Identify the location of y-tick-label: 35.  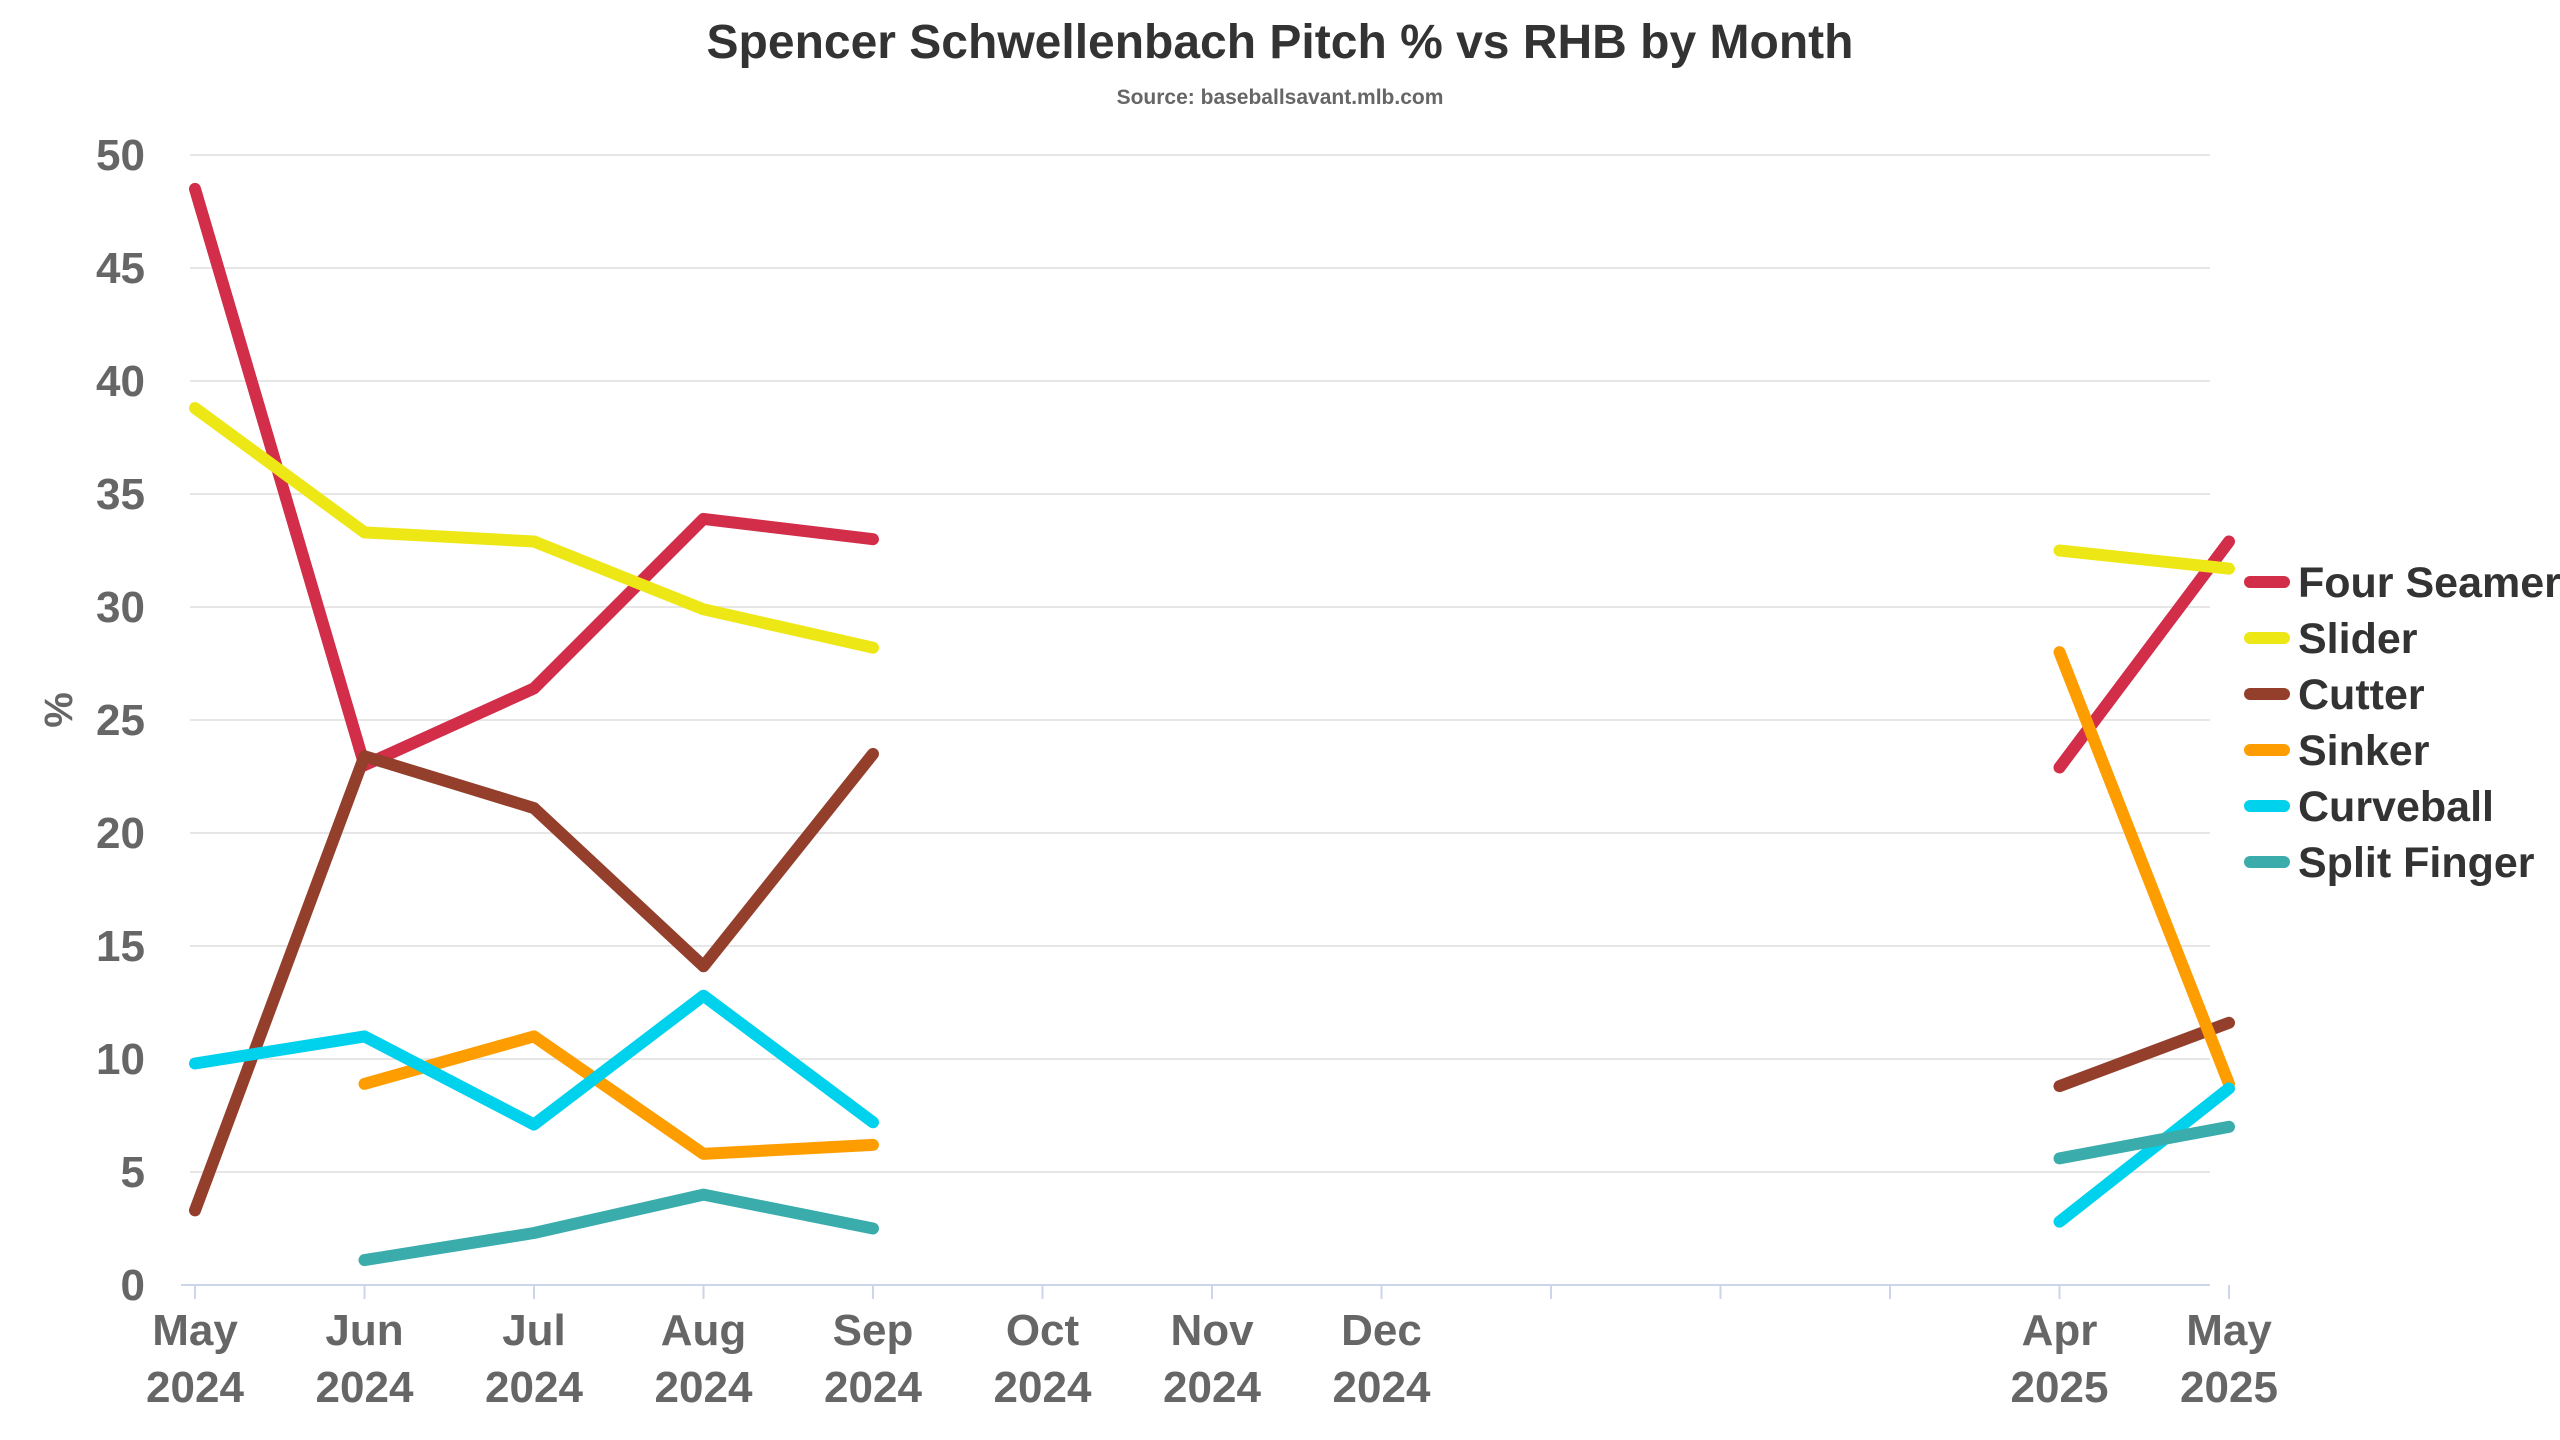
(120, 494).